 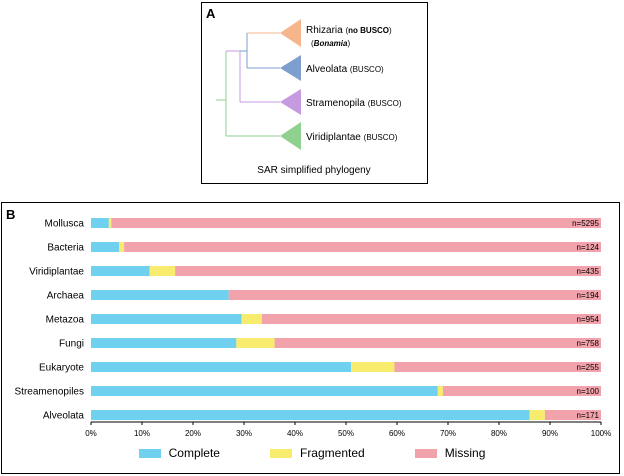 I want to click on taxon-label-rhizaria: Rhizaria (no BUSCO), so click(x=349, y=30).